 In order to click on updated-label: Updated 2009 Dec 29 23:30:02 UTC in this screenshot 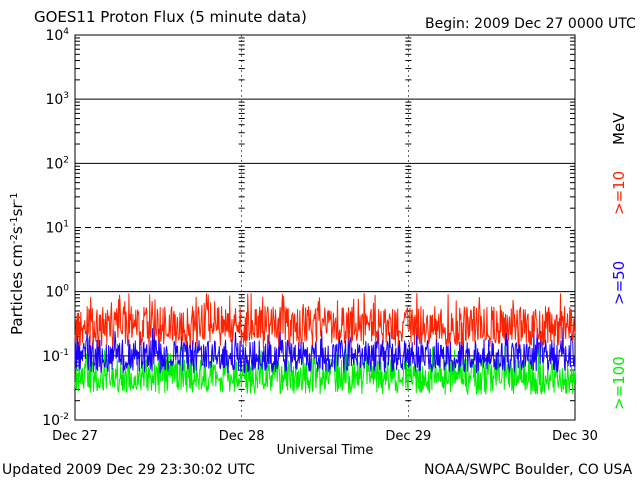, I will do `click(128, 470)`.